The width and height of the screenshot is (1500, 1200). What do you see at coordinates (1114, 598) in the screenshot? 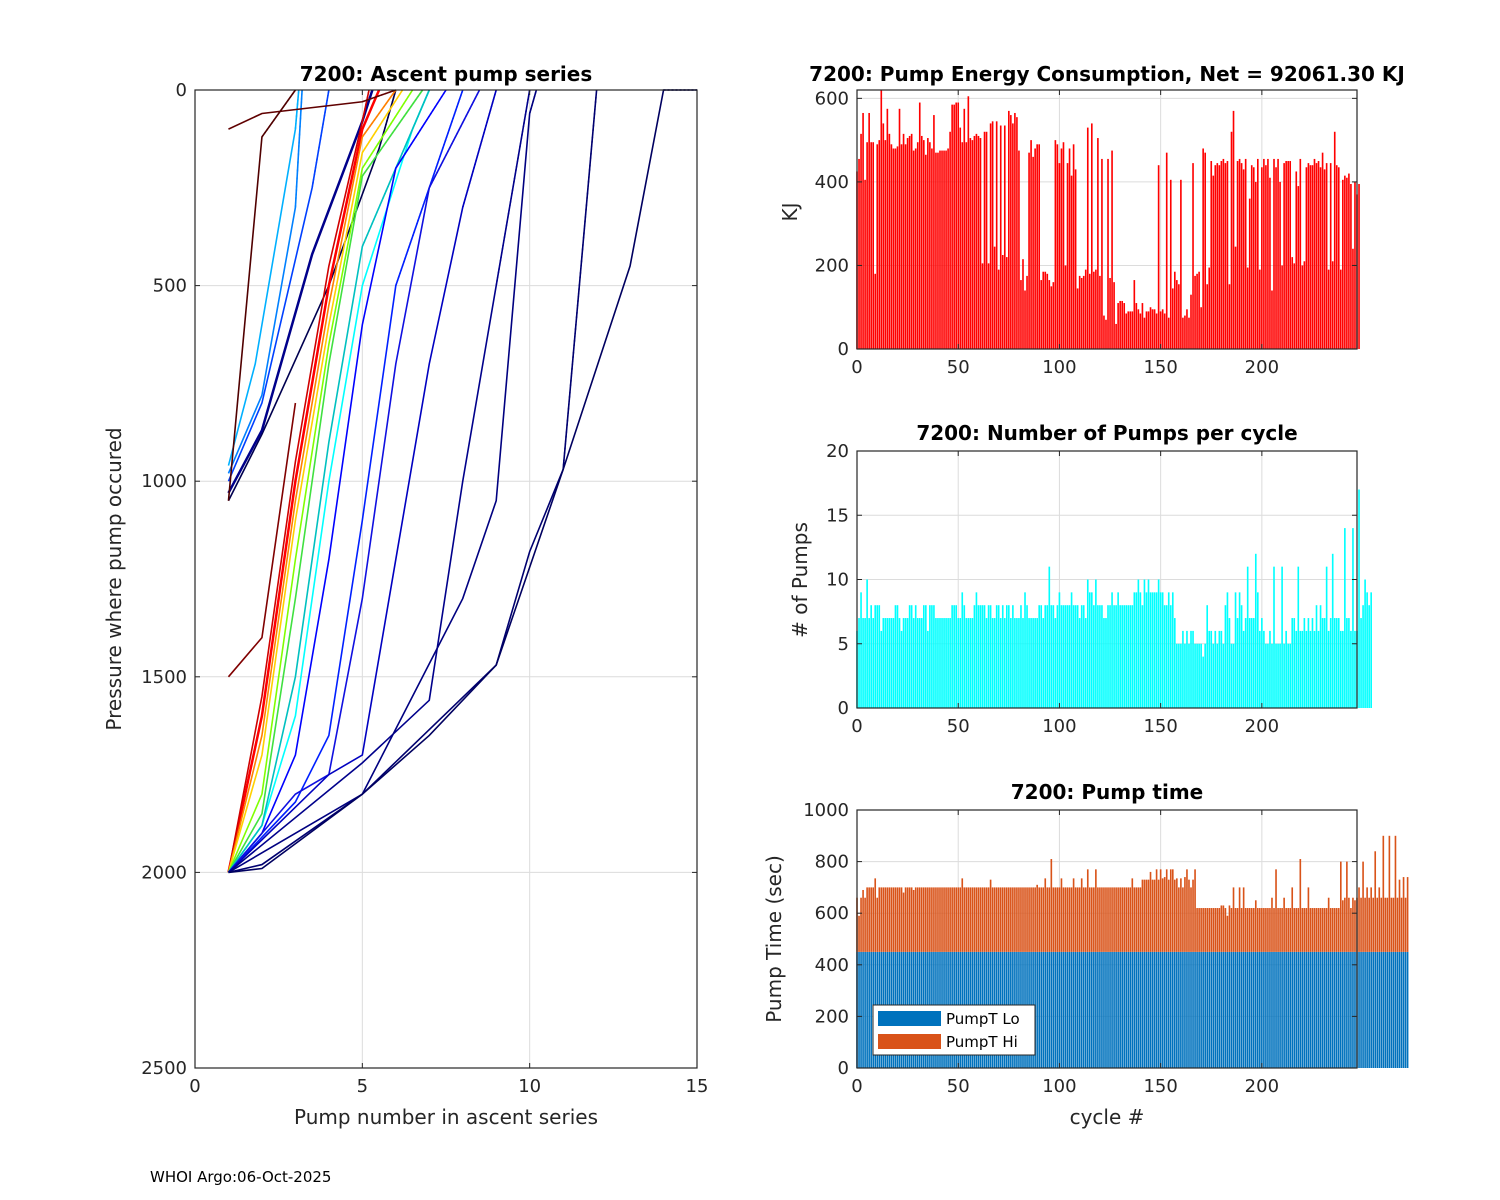
I see `pumps-bars` at bounding box center [1114, 598].